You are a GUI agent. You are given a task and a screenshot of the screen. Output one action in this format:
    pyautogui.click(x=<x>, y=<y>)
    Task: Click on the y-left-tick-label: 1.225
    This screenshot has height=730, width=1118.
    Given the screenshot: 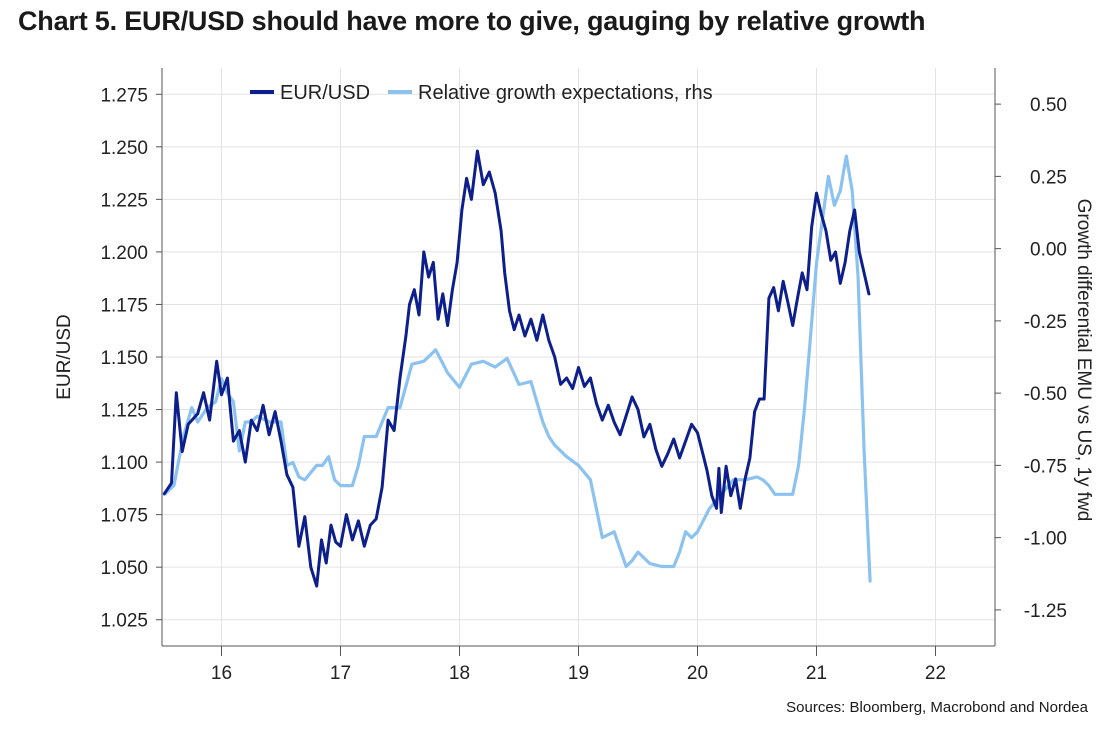 What is the action you would take?
    pyautogui.click(x=124, y=200)
    